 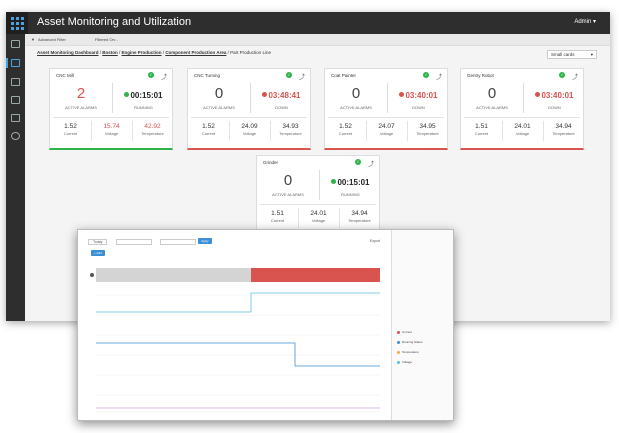 I want to click on breadcrumb-item: Boston, so click(x=110, y=52).